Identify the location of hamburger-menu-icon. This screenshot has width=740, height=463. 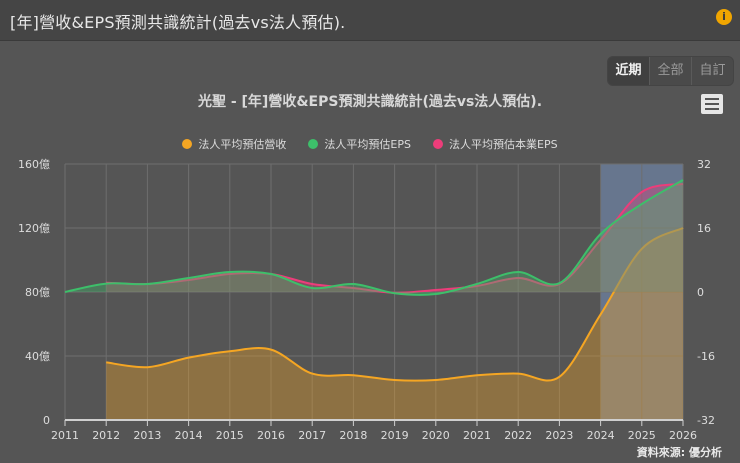
(712, 104).